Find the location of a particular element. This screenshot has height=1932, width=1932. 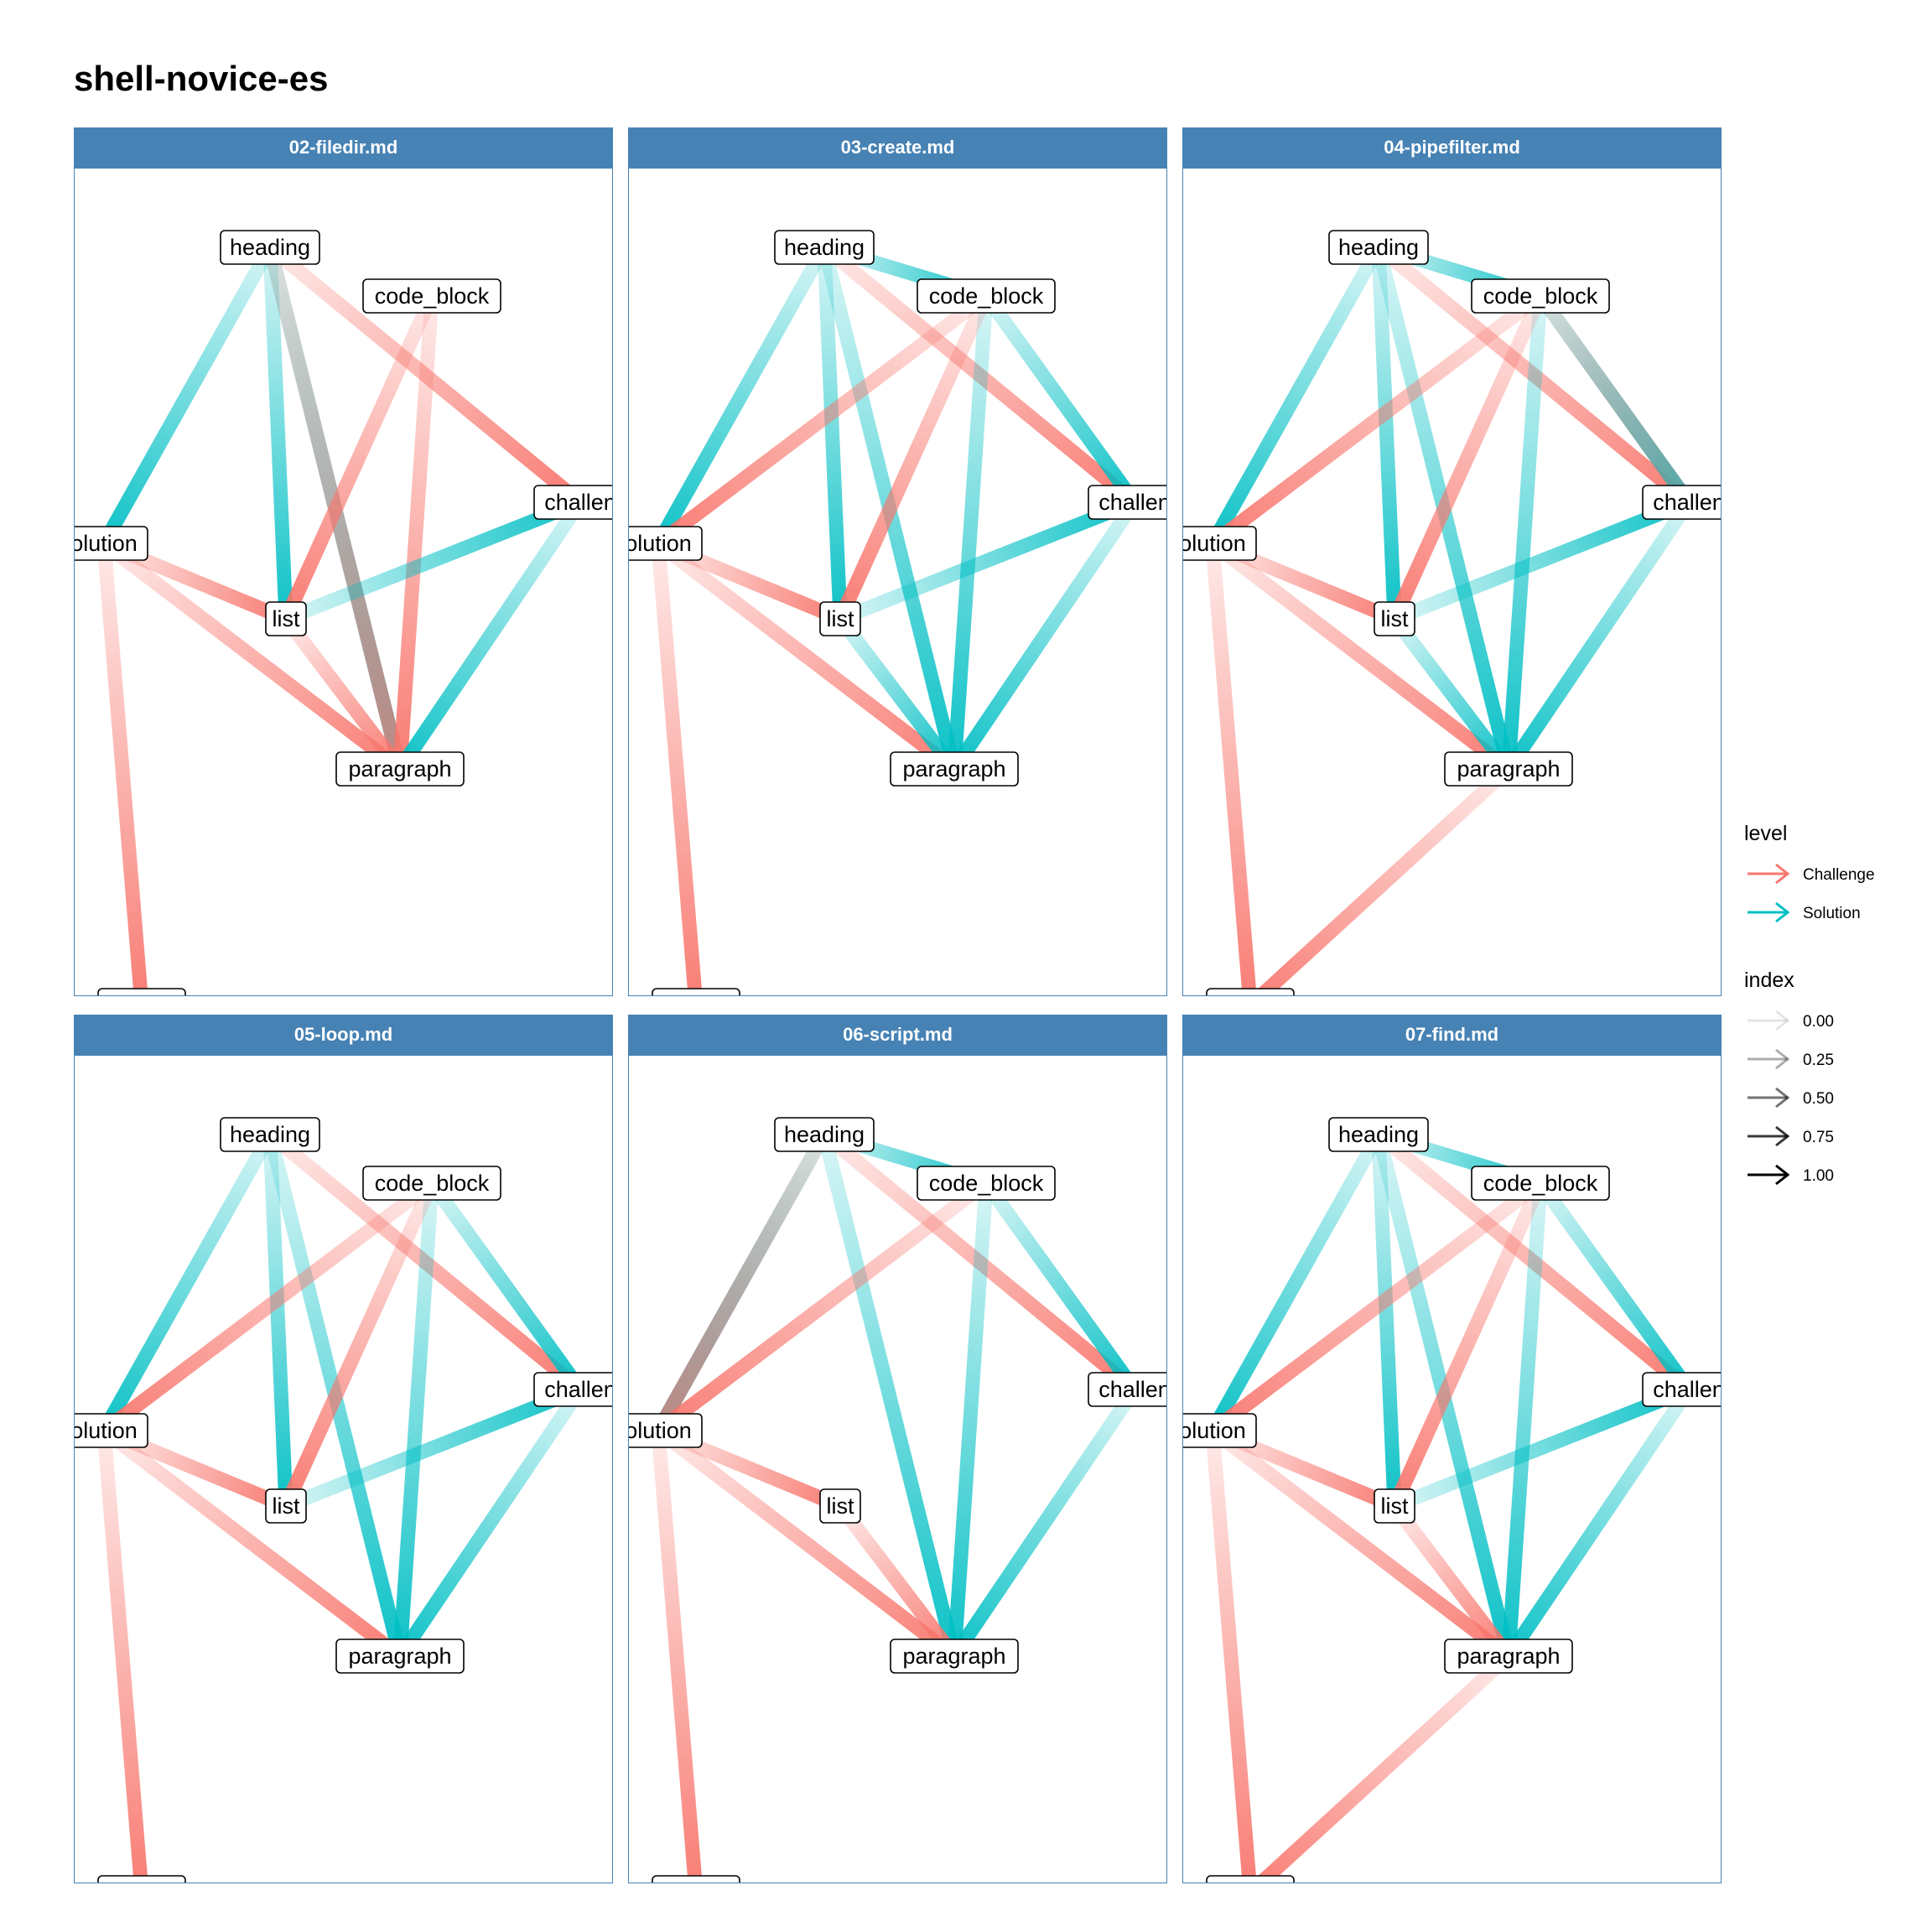

legend-index-row: 0.25 is located at coordinates (1828, 1062).